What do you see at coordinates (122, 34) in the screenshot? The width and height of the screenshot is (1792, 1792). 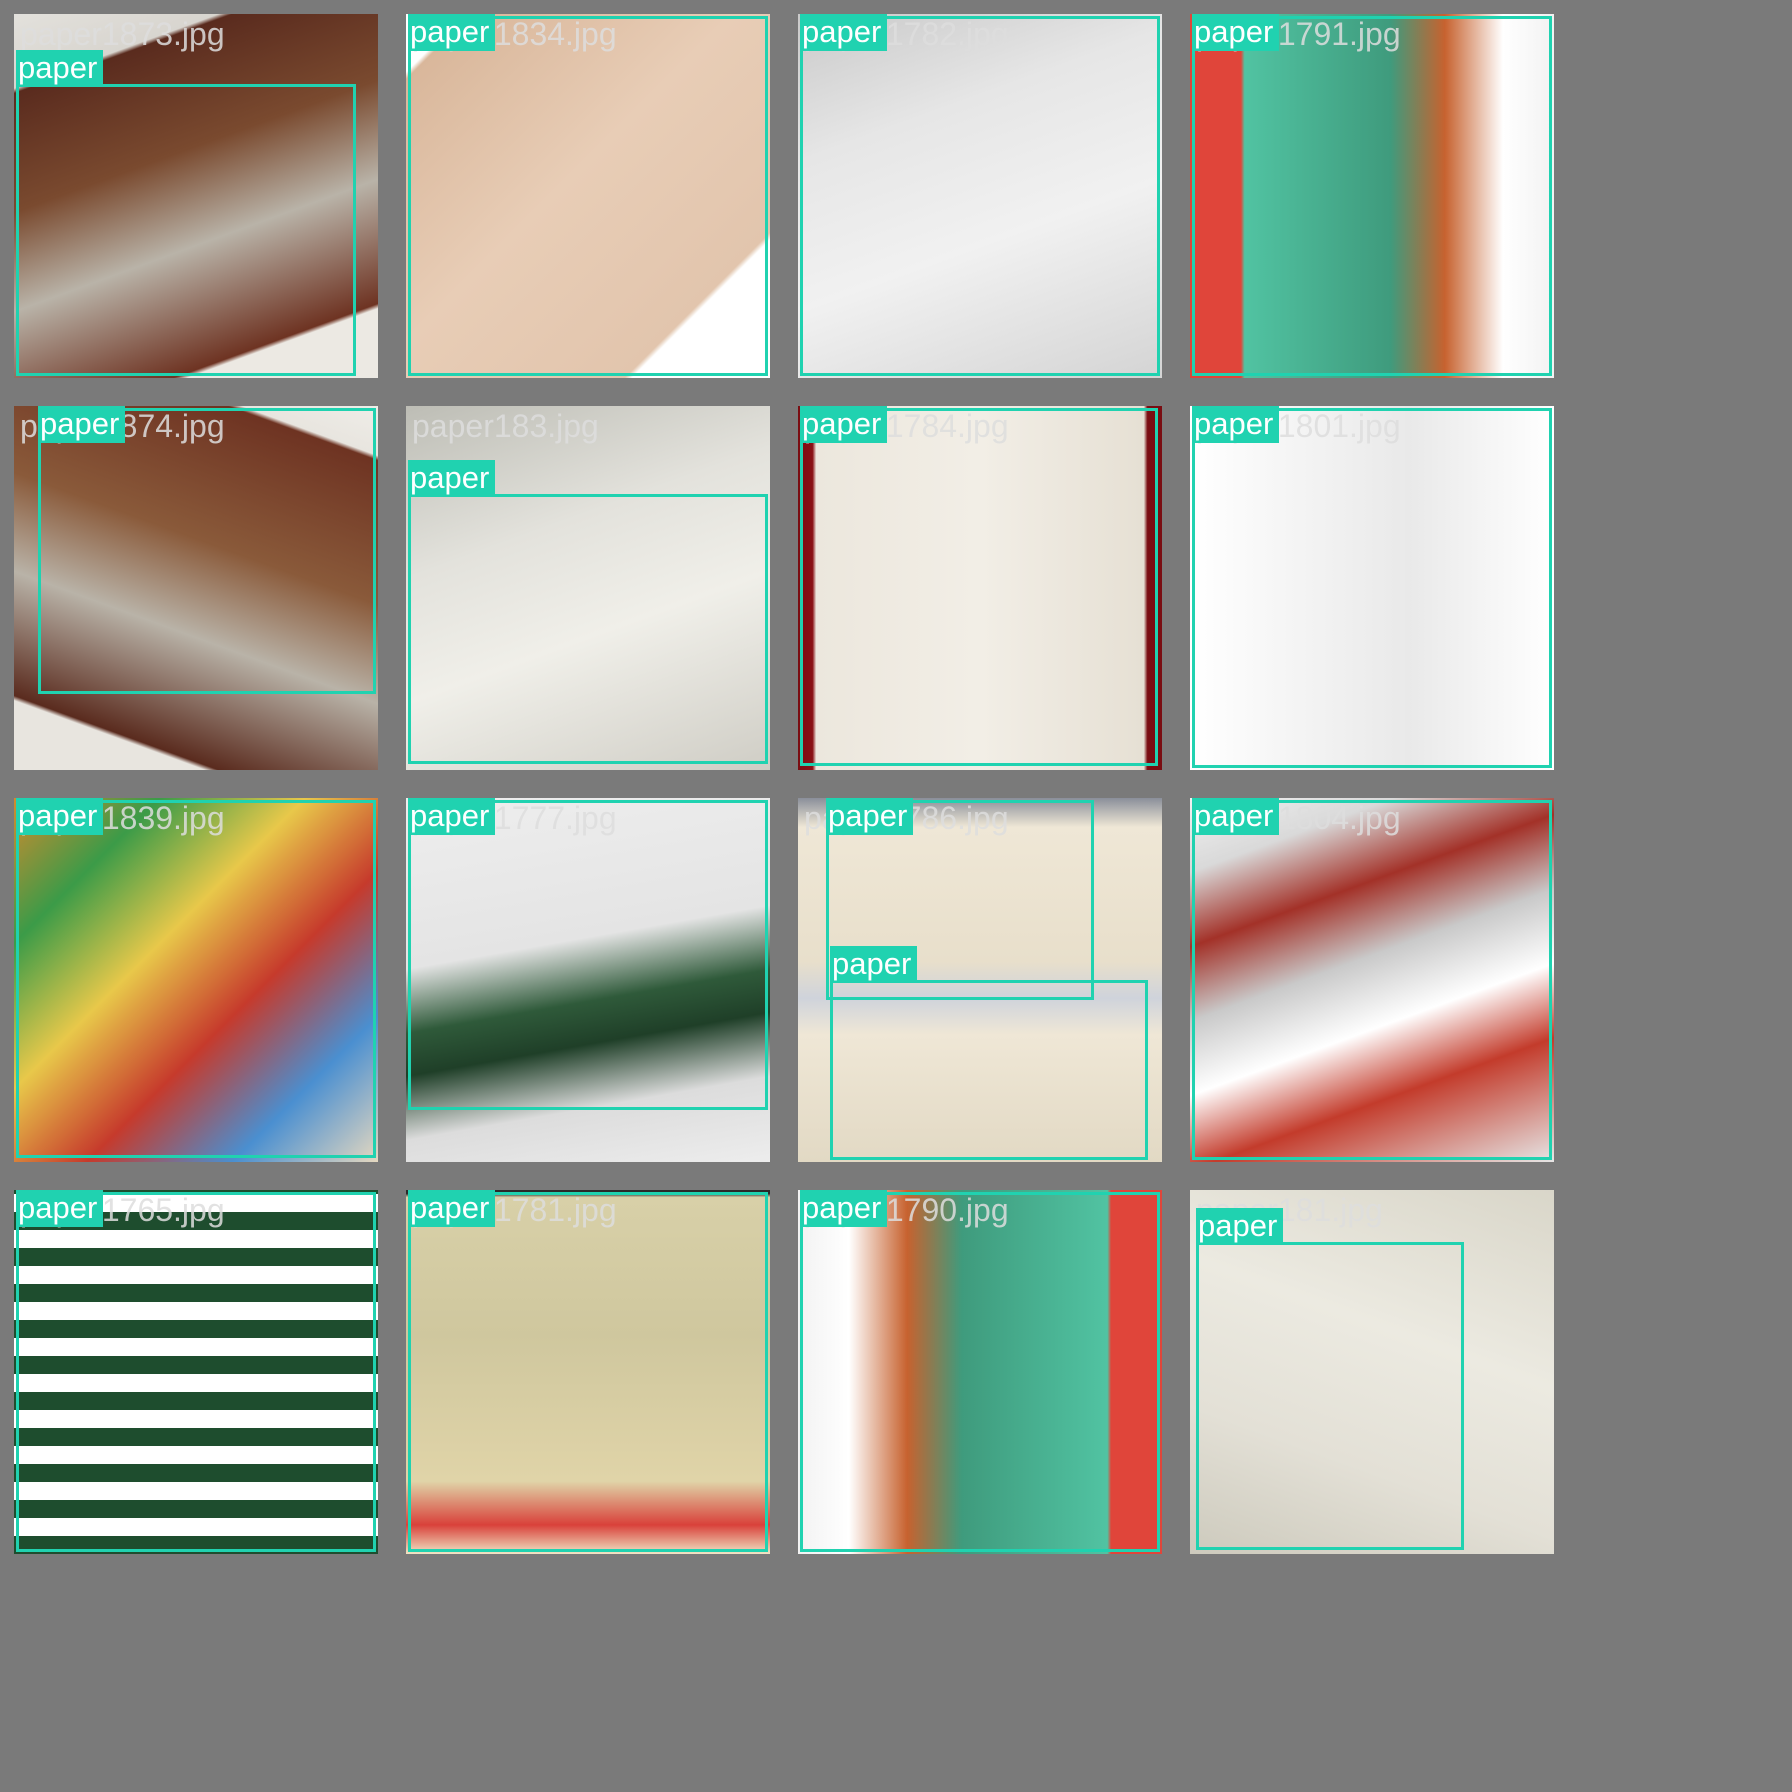 I see `file-name: paper1873.jpg` at bounding box center [122, 34].